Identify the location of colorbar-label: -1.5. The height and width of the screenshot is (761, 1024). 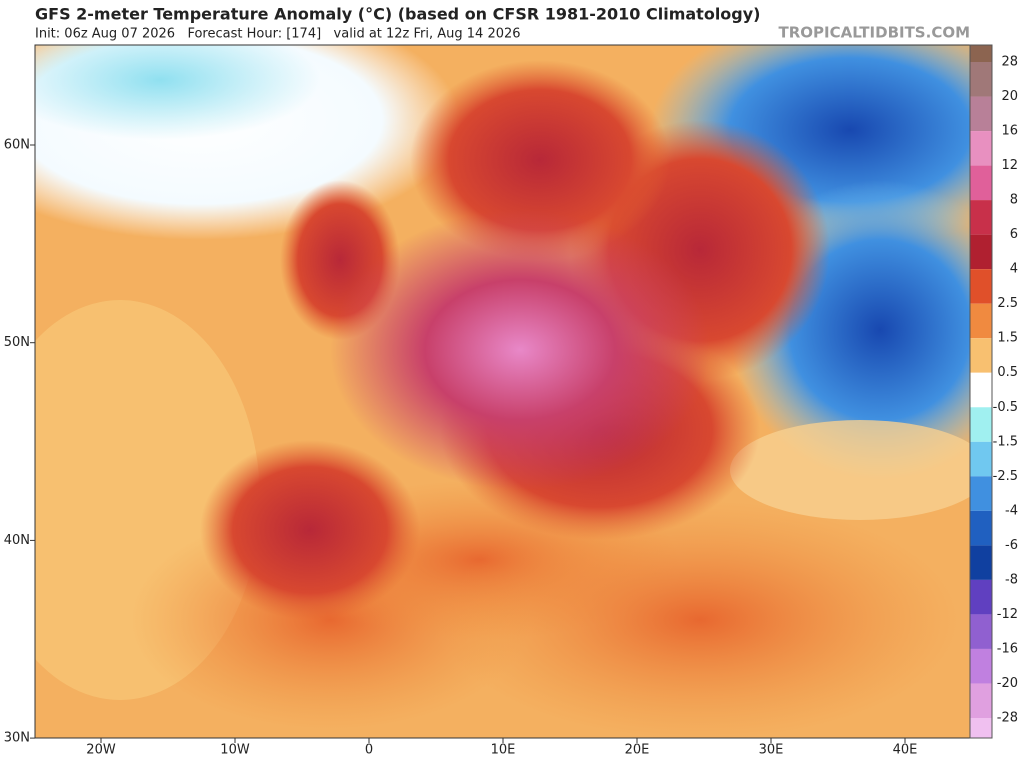
(1005, 441).